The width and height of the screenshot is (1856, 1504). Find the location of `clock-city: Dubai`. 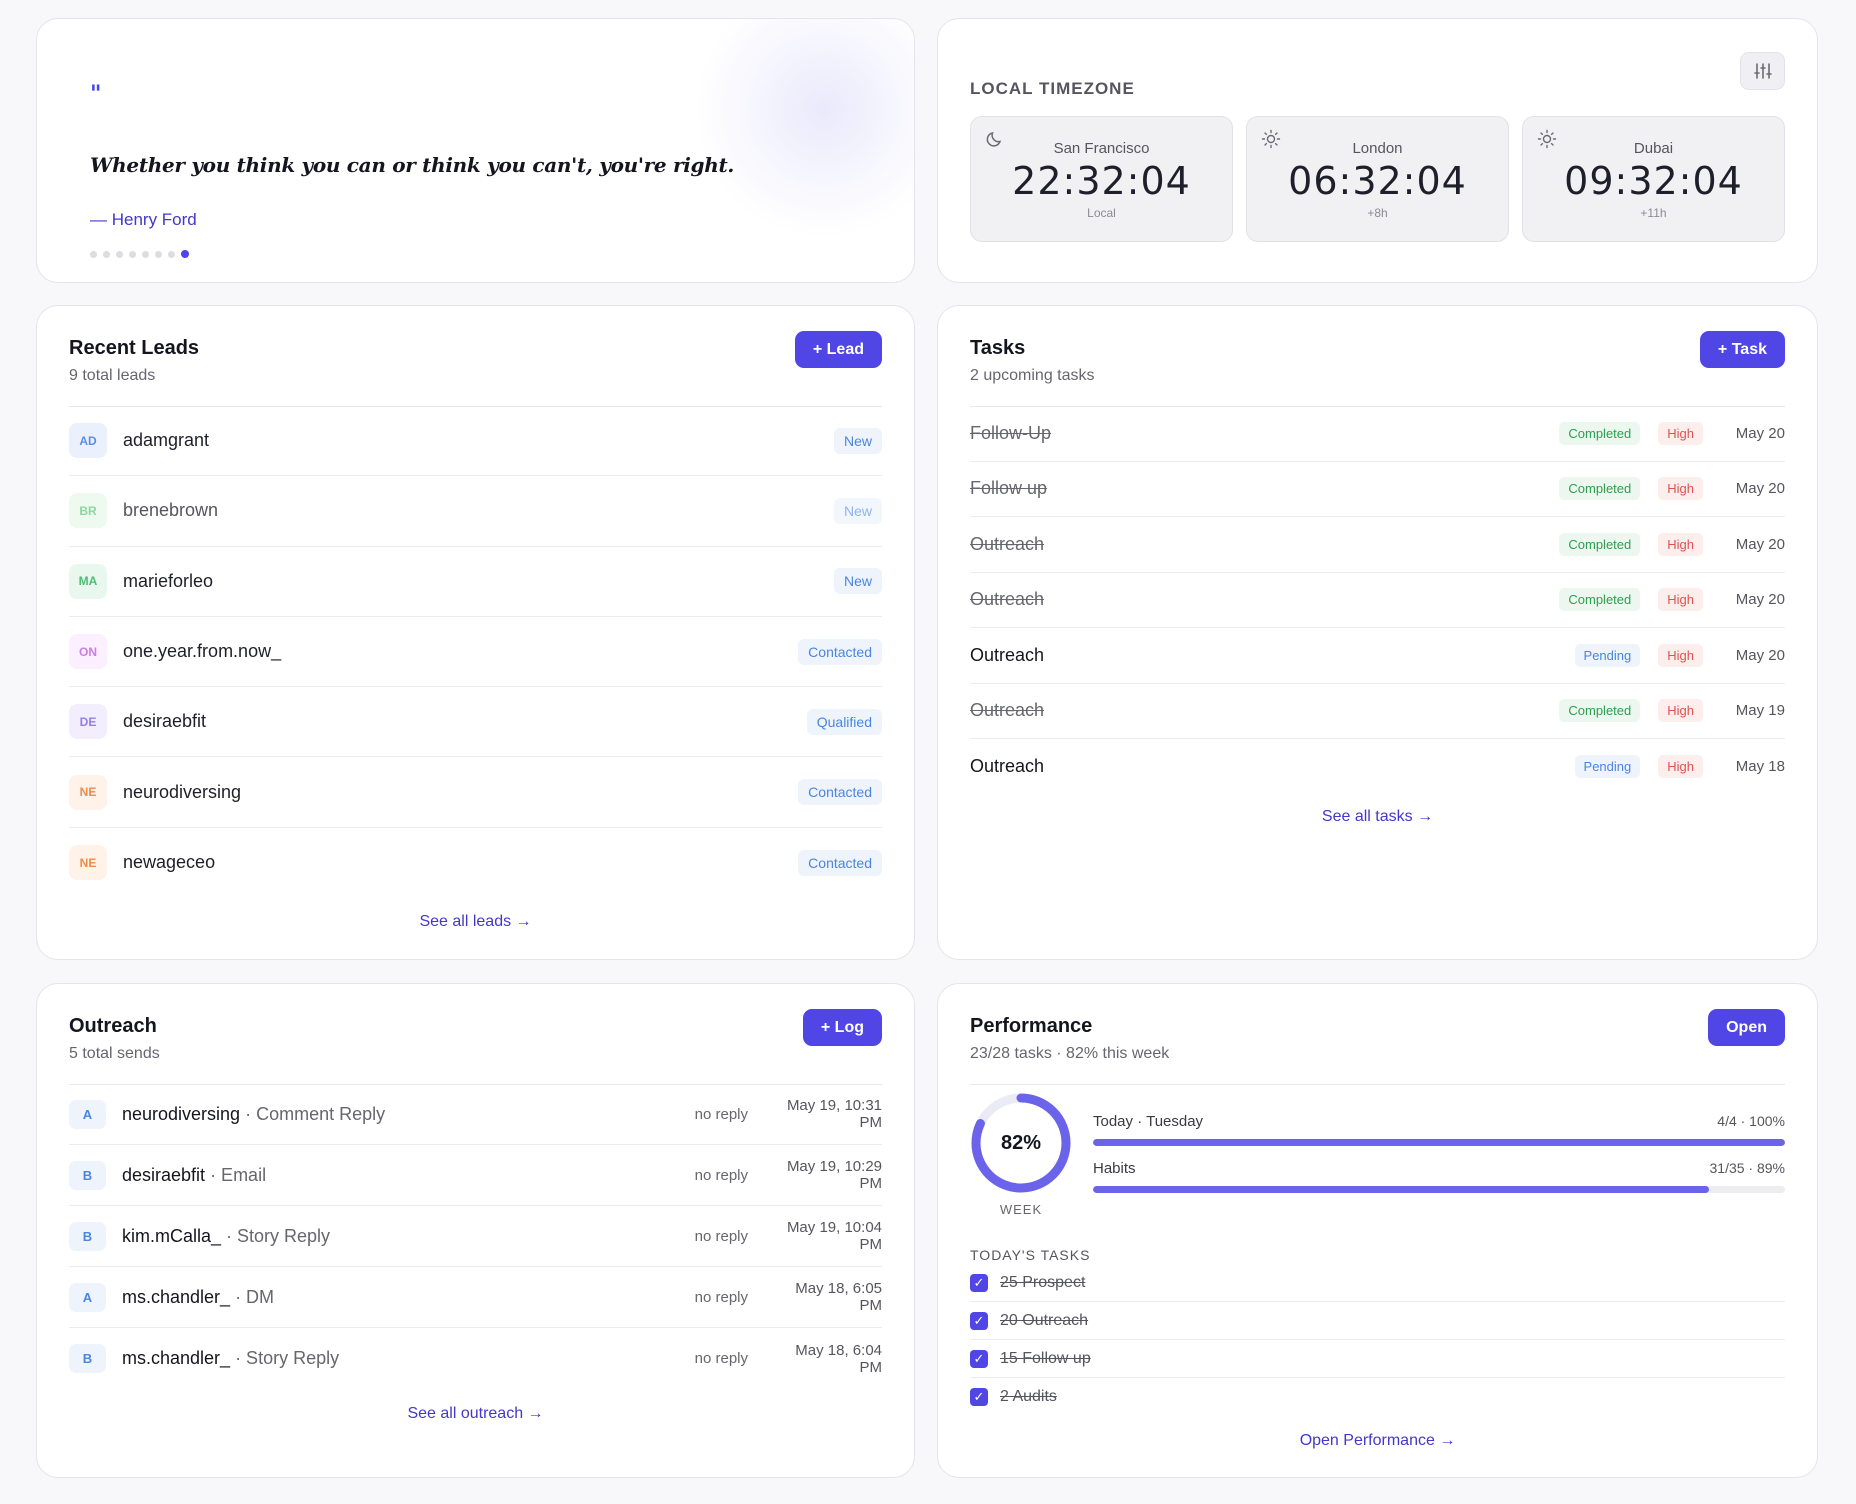

clock-city: Dubai is located at coordinates (1653, 148).